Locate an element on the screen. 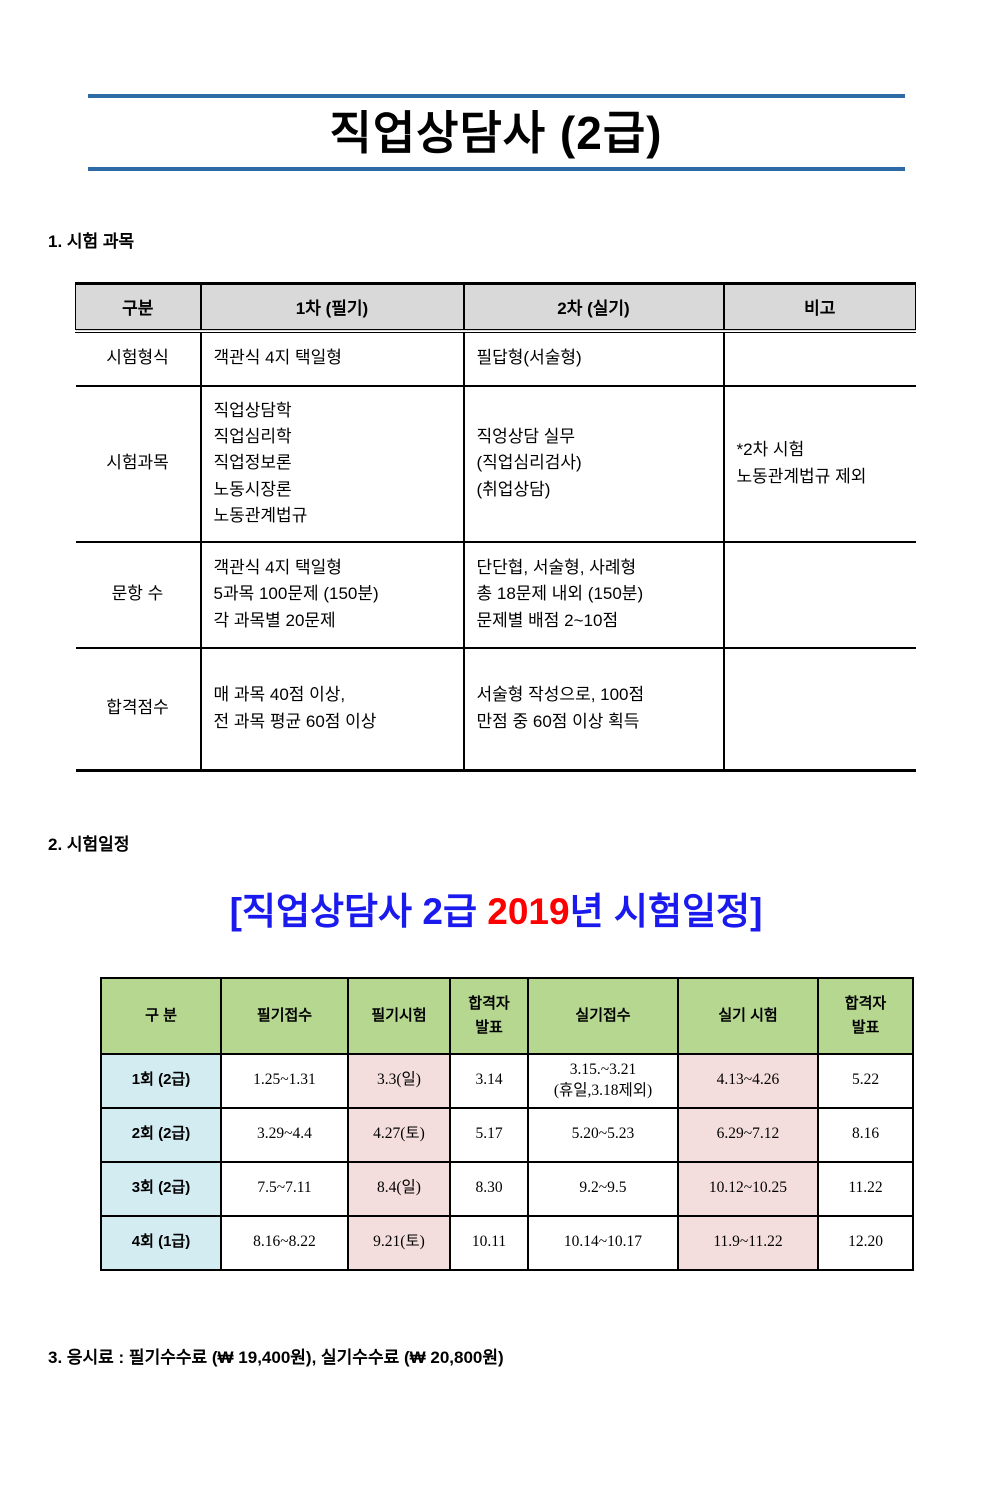 The height and width of the screenshot is (1497, 992). schedule-title-year: 2019 is located at coordinates (528, 911).